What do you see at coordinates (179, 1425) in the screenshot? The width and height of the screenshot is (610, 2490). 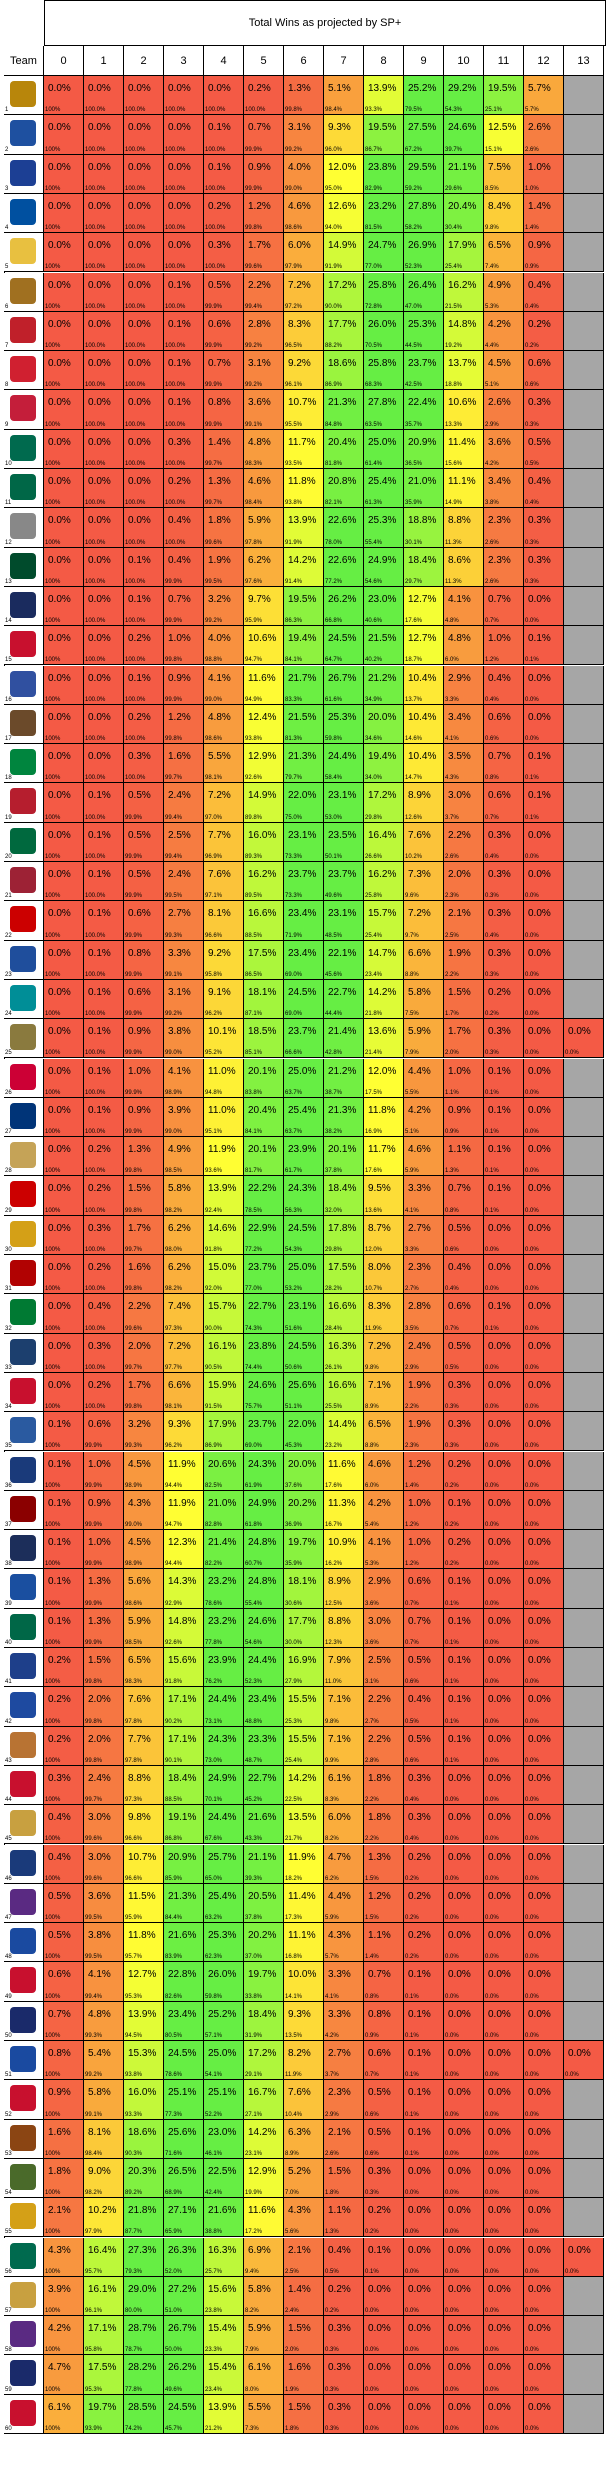 I see `probability-value: 9.3%` at bounding box center [179, 1425].